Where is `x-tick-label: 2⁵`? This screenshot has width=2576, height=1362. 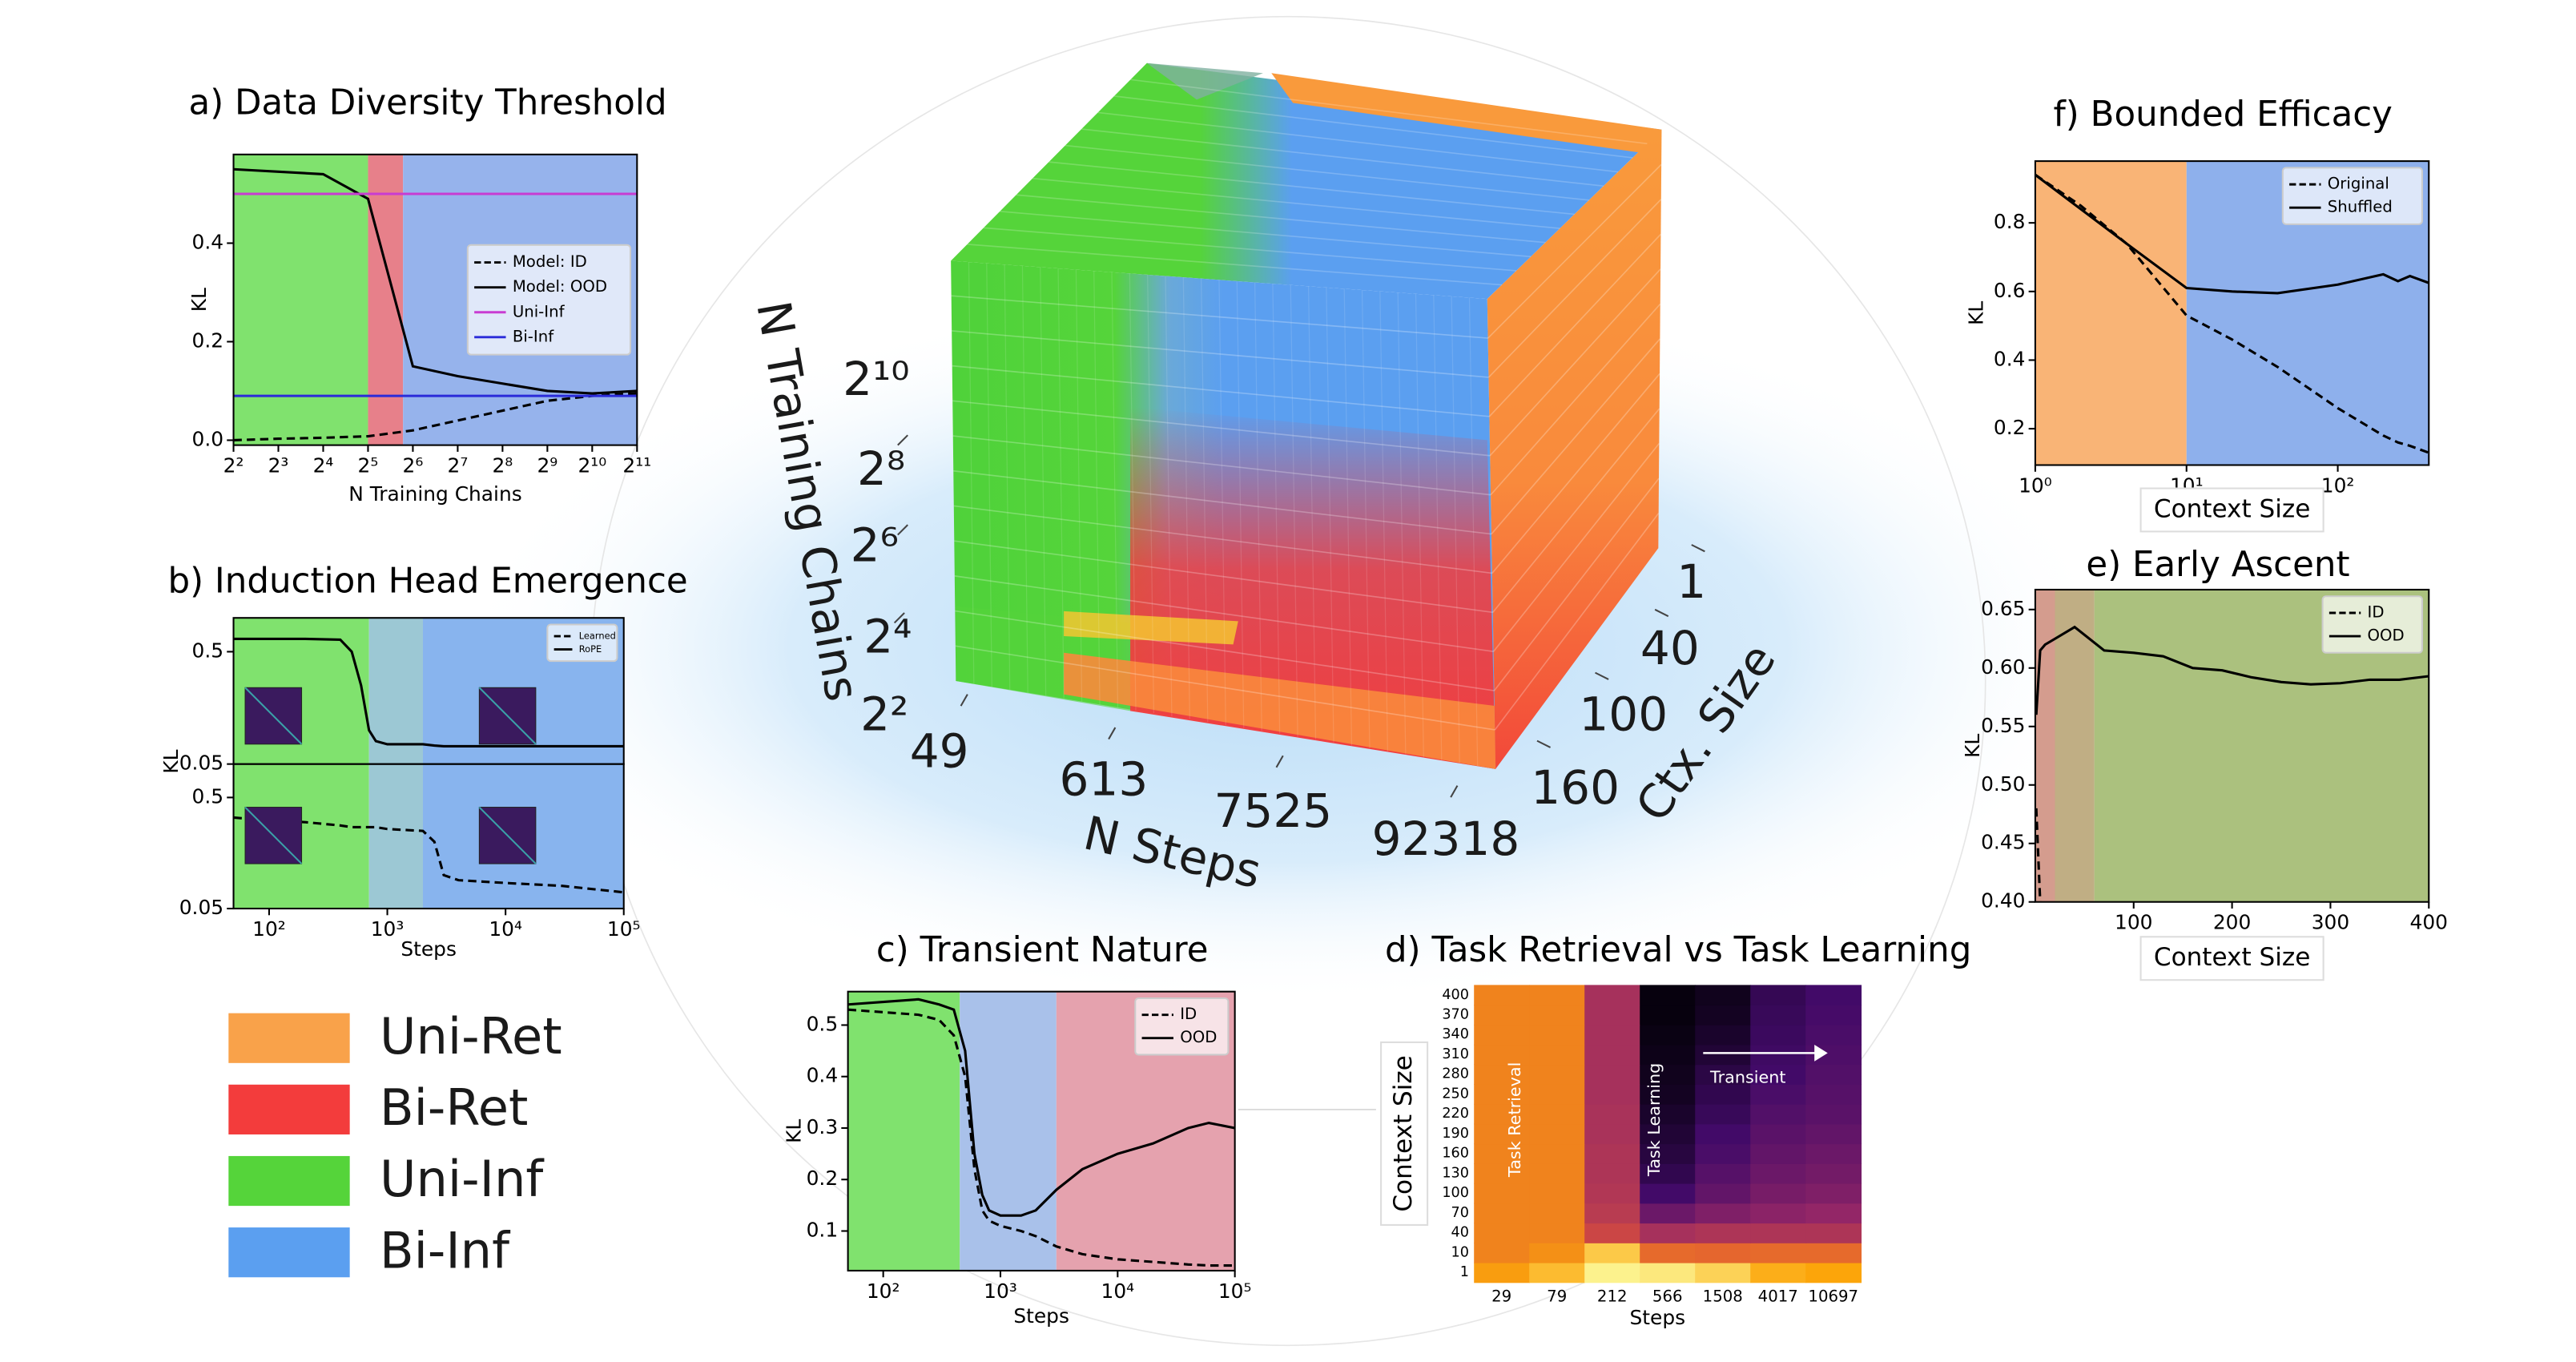
x-tick-label: 2⁵ is located at coordinates (368, 466).